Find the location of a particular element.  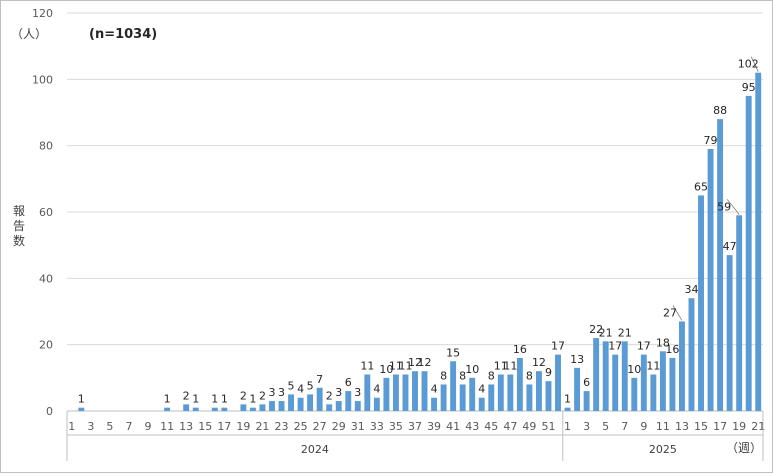

data-label: 27 is located at coordinates (670, 312).